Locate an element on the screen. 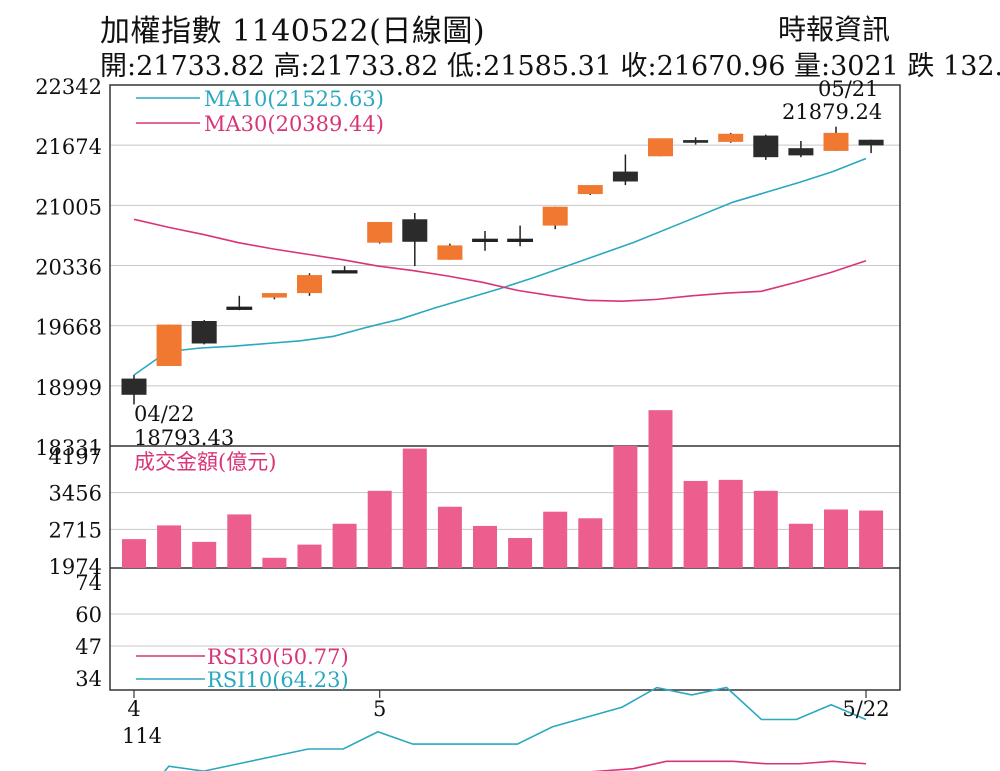 Image resolution: width=1000 pixels, height=771 pixels. low-value-label: 18793.43 is located at coordinates (184, 438).